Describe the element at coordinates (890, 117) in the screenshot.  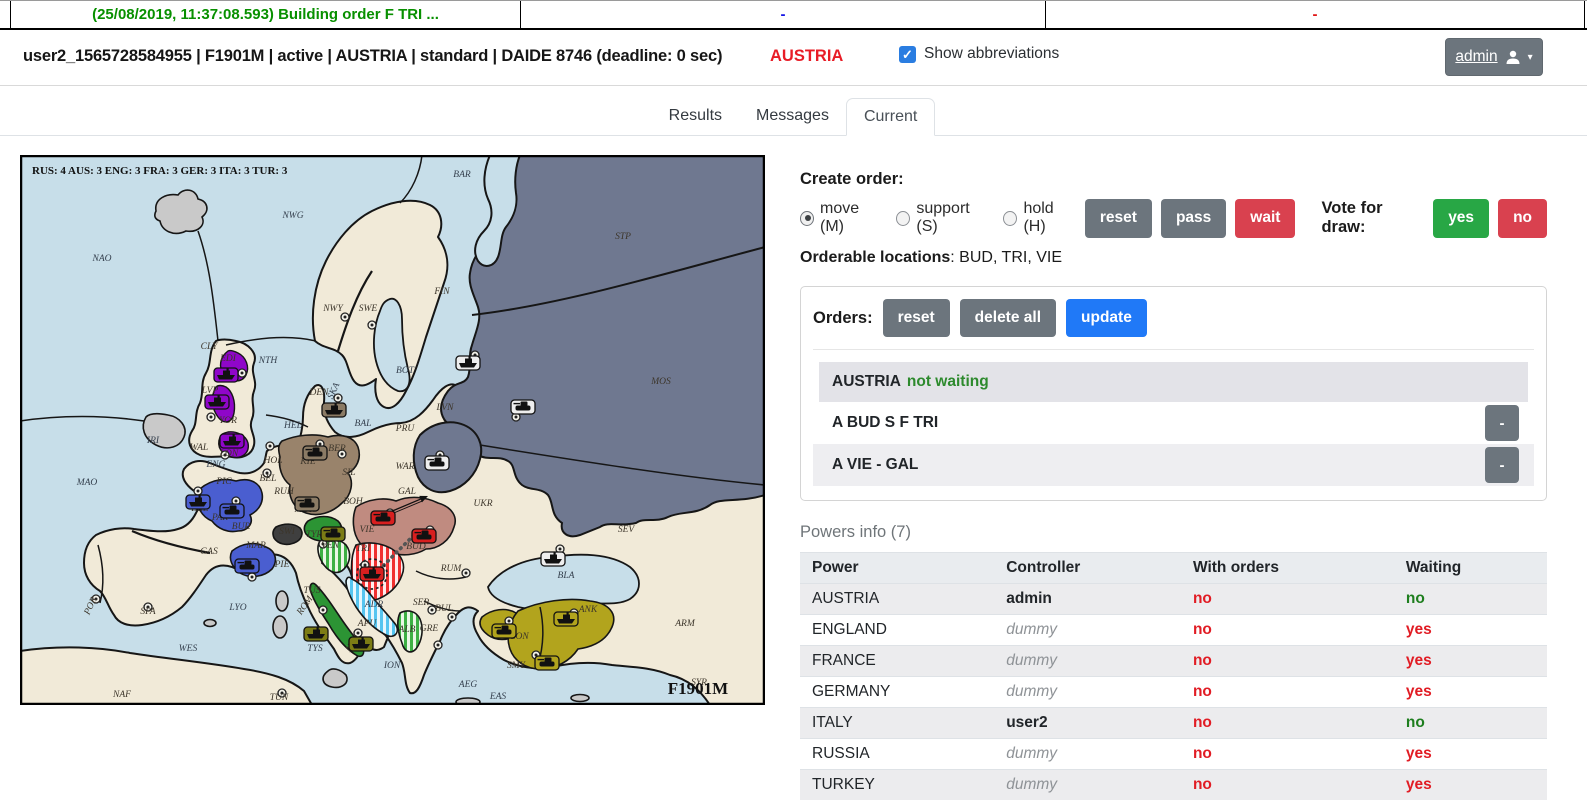
I see `tab-current: Current` at that location.